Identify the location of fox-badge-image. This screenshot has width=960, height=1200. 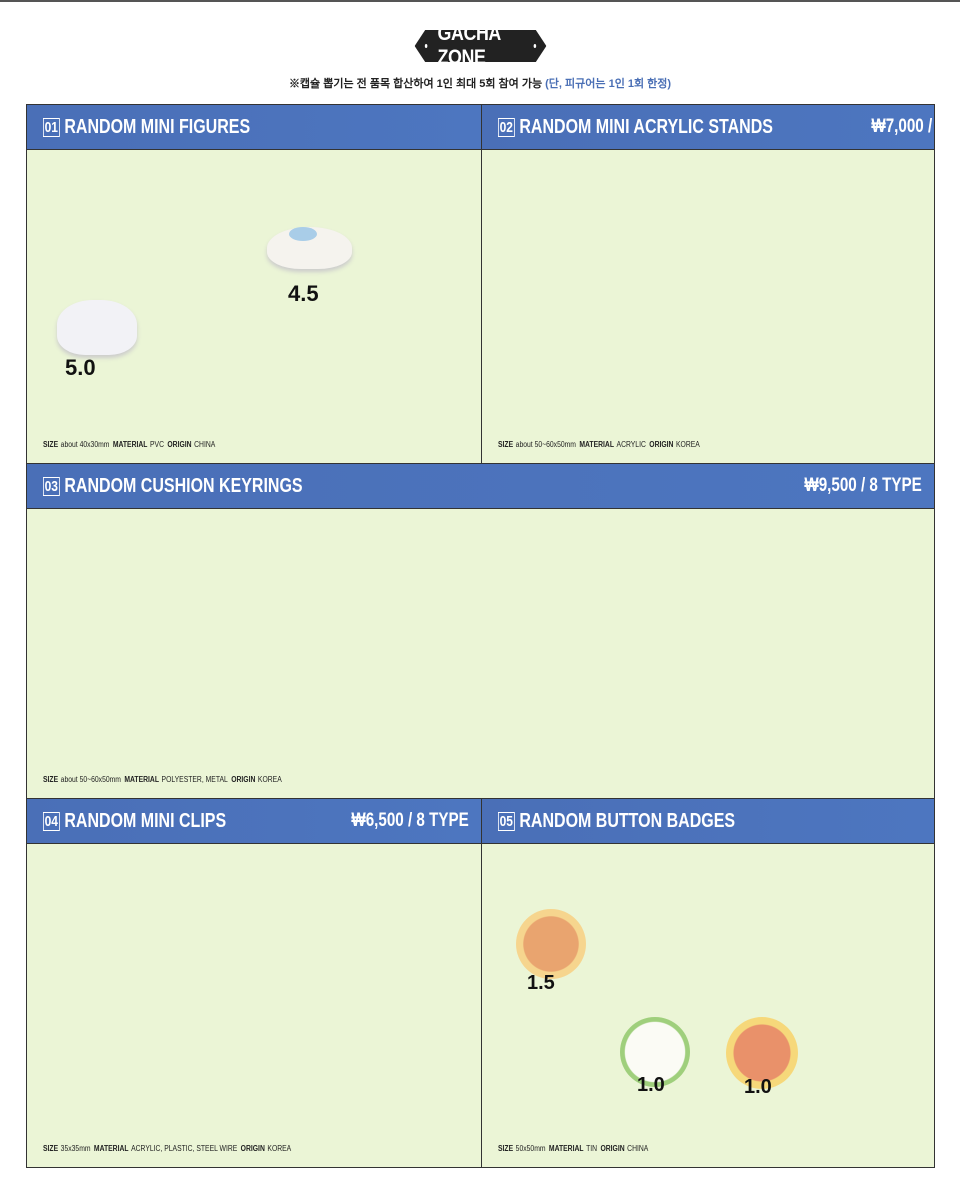
(762, 1053).